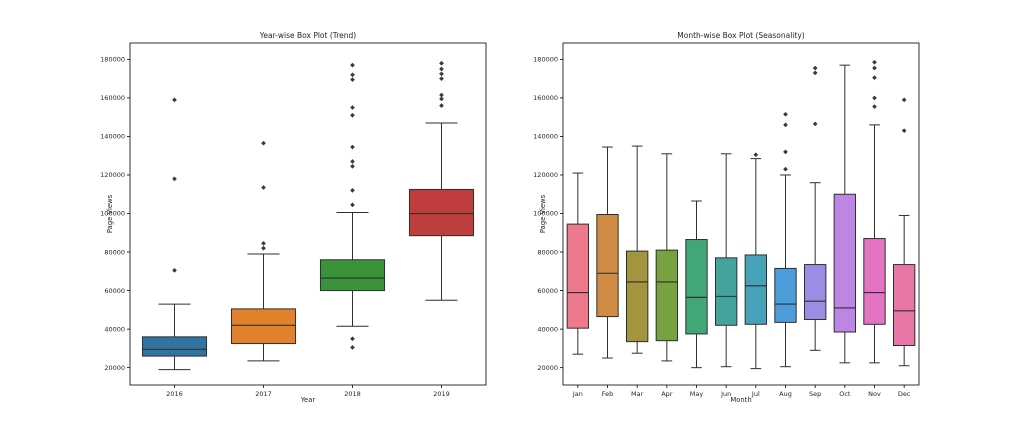  Describe the element at coordinates (755, 394) in the screenshot. I see `x-tick-label: Jul` at that location.